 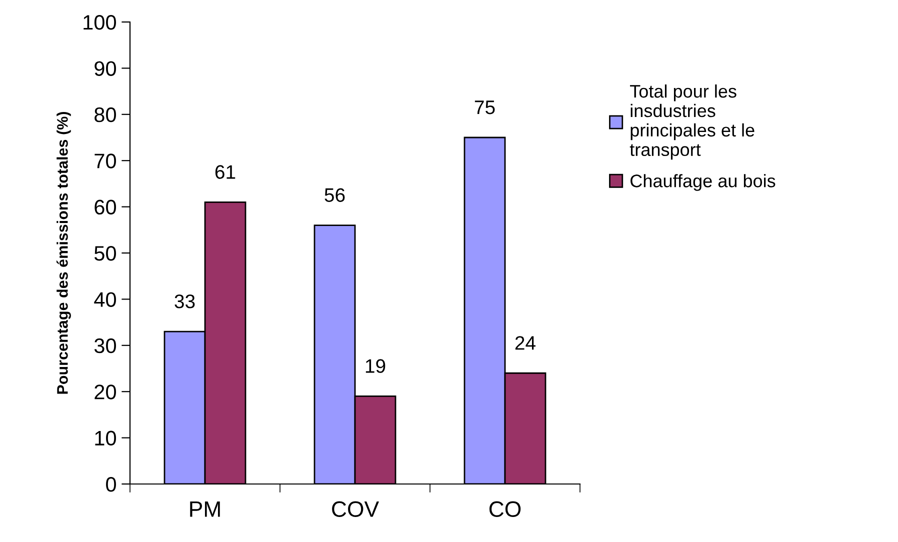 I want to click on y-tick-label: 30, so click(x=105, y=346).